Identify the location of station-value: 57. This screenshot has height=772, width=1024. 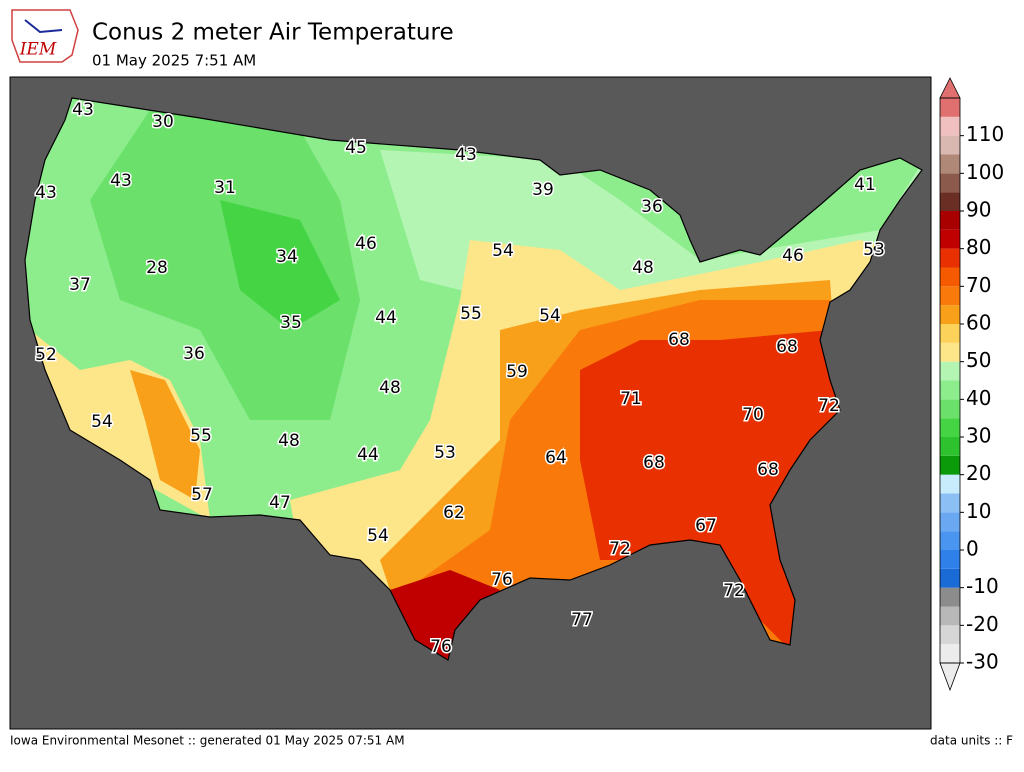
(202, 495).